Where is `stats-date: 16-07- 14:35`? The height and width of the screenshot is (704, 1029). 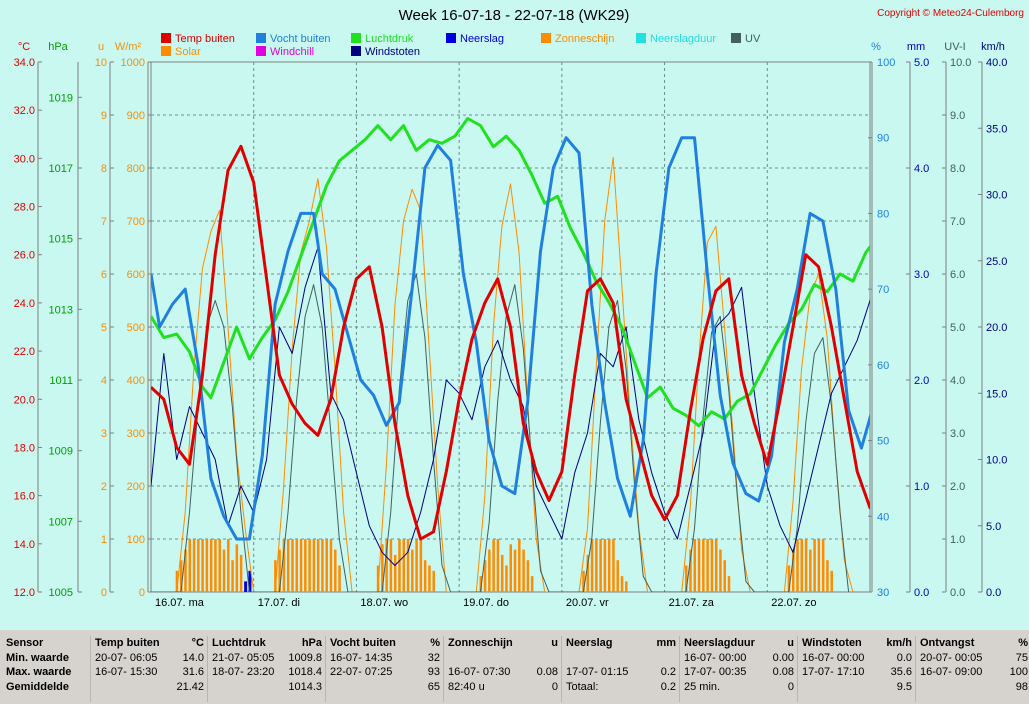
stats-date: 16-07- 14:35 is located at coordinates (361, 657).